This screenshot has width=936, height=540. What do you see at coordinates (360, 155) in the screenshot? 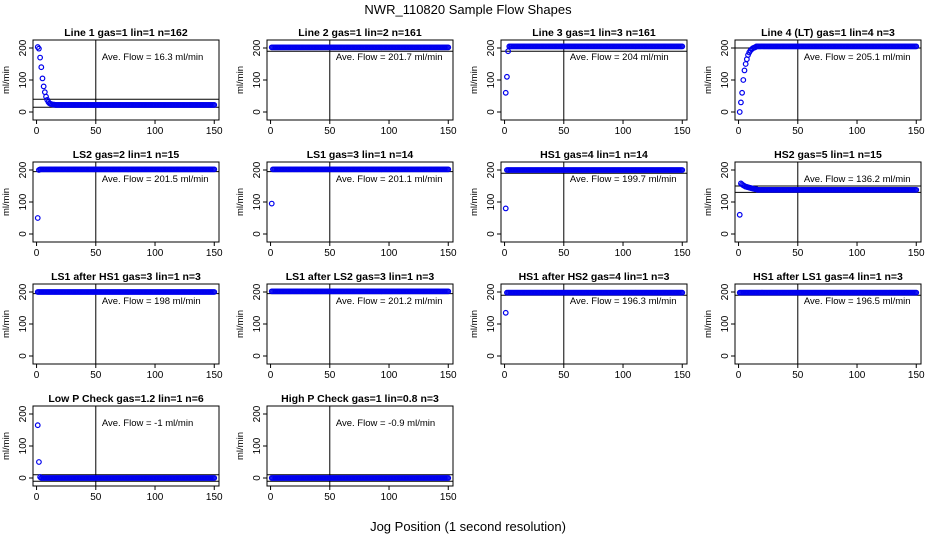
I see `panel-title: LS1 gas=3 lin=1 n=14` at bounding box center [360, 155].